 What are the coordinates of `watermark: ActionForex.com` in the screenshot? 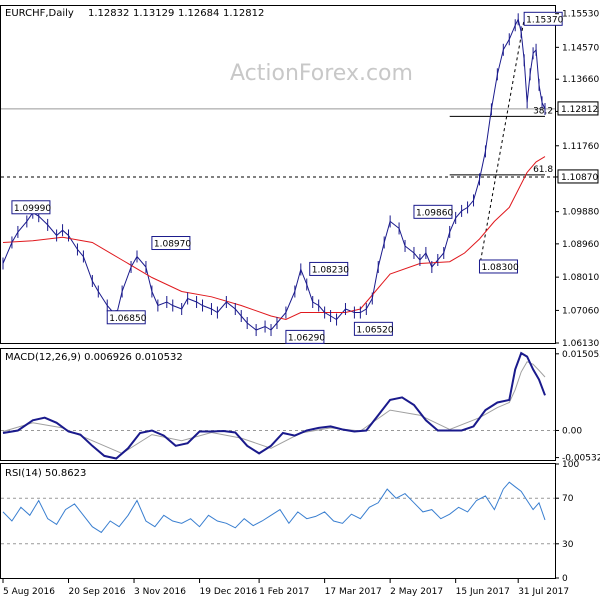 It's located at (321, 73).